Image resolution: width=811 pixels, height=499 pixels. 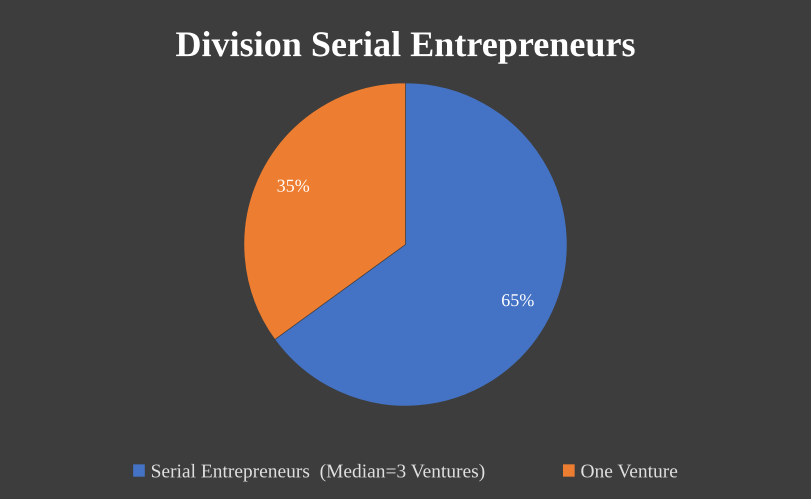 What do you see at coordinates (294, 186) in the screenshot?
I see `data-label: 35%` at bounding box center [294, 186].